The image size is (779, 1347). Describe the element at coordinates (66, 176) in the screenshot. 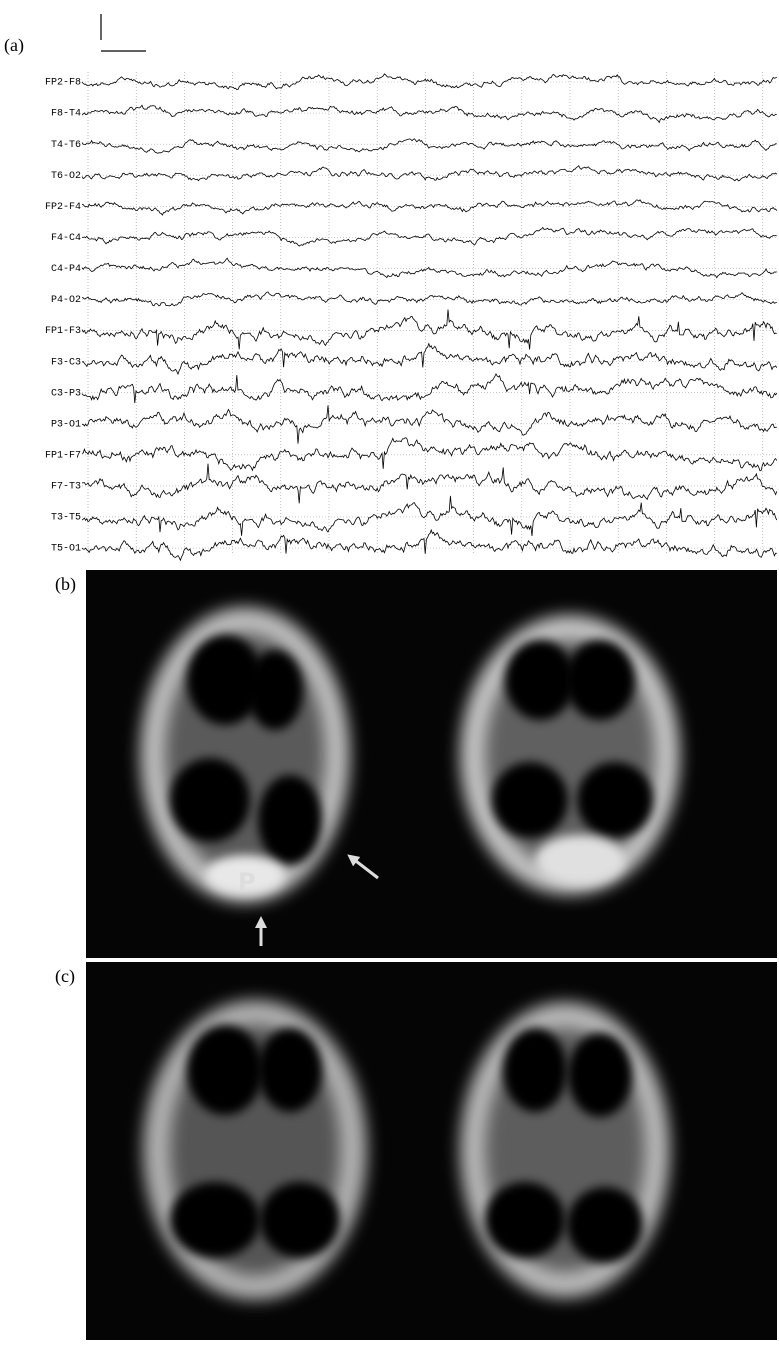

I see `channel-label: T6-O2` at that location.